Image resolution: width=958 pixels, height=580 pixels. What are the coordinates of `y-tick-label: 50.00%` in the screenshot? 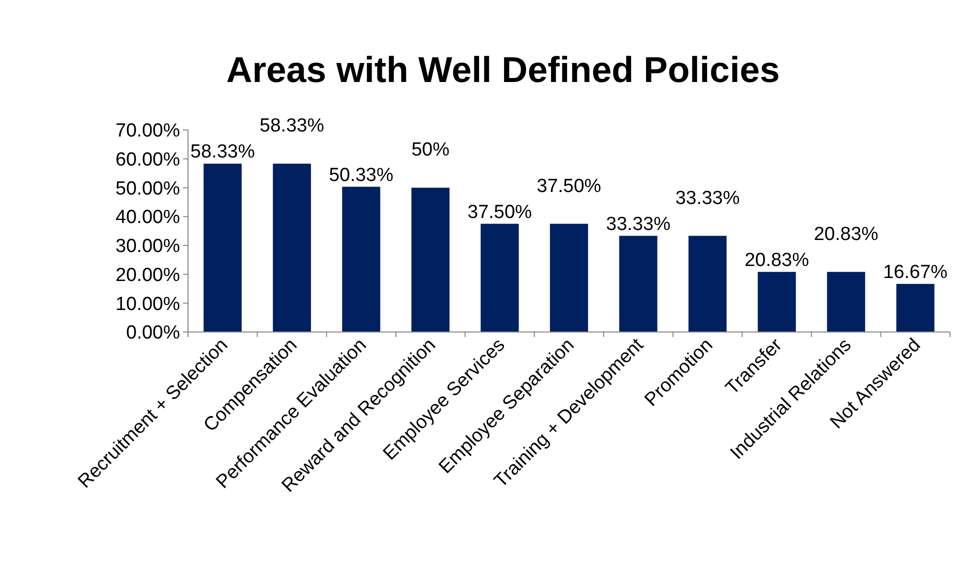 It's located at (148, 189).